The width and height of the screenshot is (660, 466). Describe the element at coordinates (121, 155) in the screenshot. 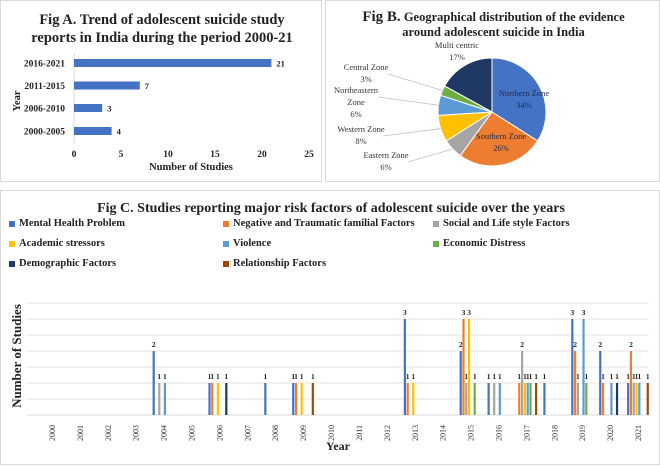

I see `fig-a-xtick-label: 5` at that location.